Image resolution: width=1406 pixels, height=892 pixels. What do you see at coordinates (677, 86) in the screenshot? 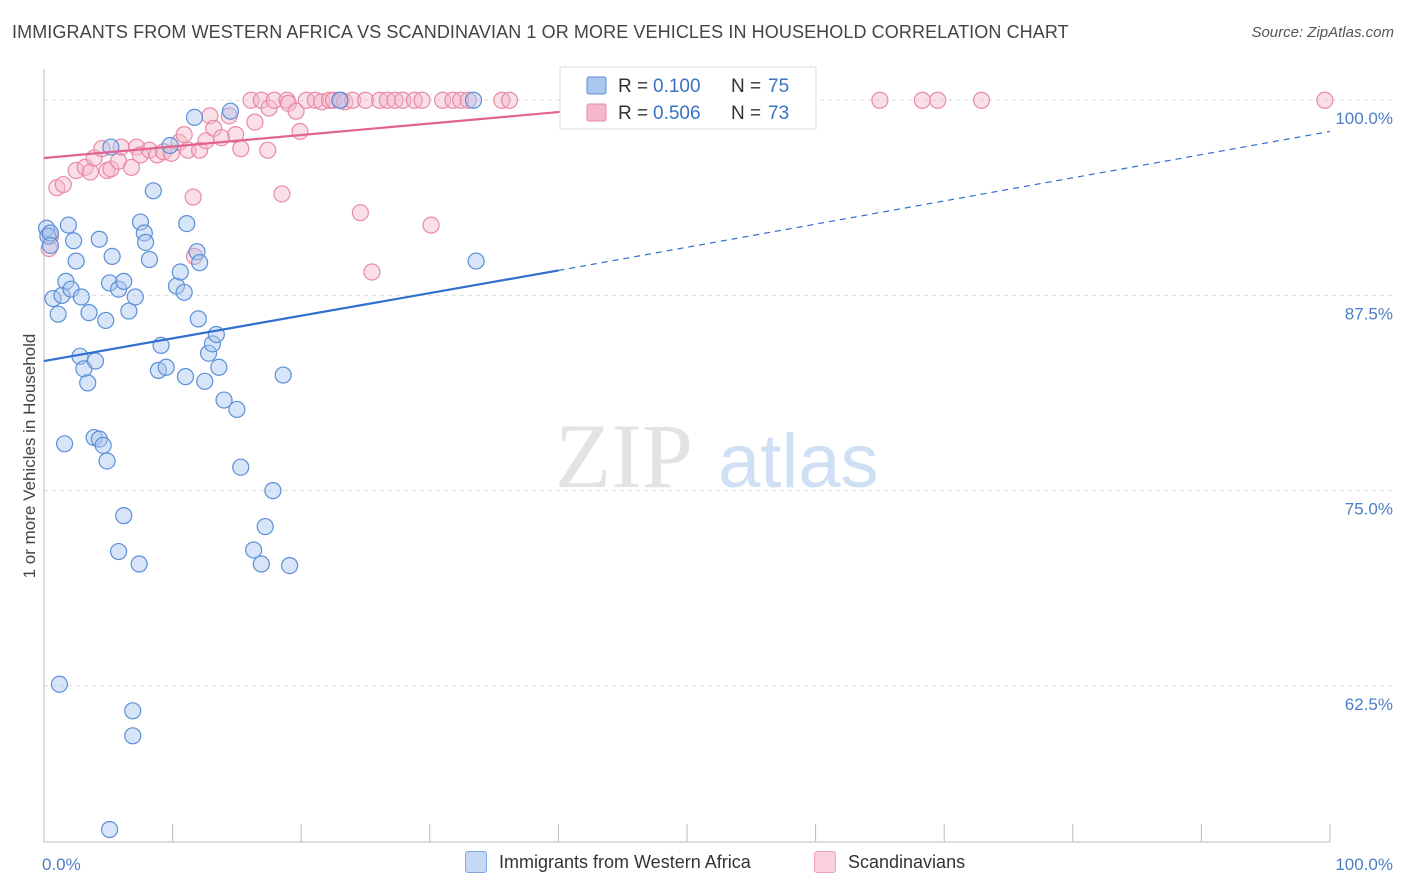
I see `legend-r-value-1: 0.100` at bounding box center [677, 86].